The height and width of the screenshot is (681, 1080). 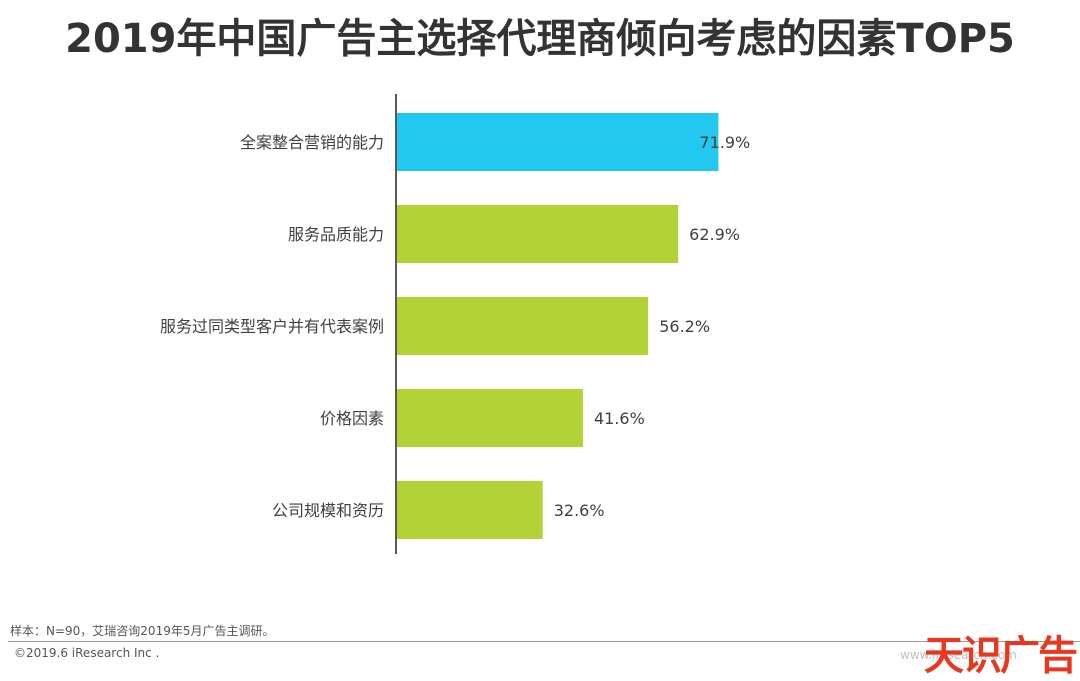 What do you see at coordinates (272, 326) in the screenshot?
I see `category-label: 服务过同类型客户并有代表案例` at bounding box center [272, 326].